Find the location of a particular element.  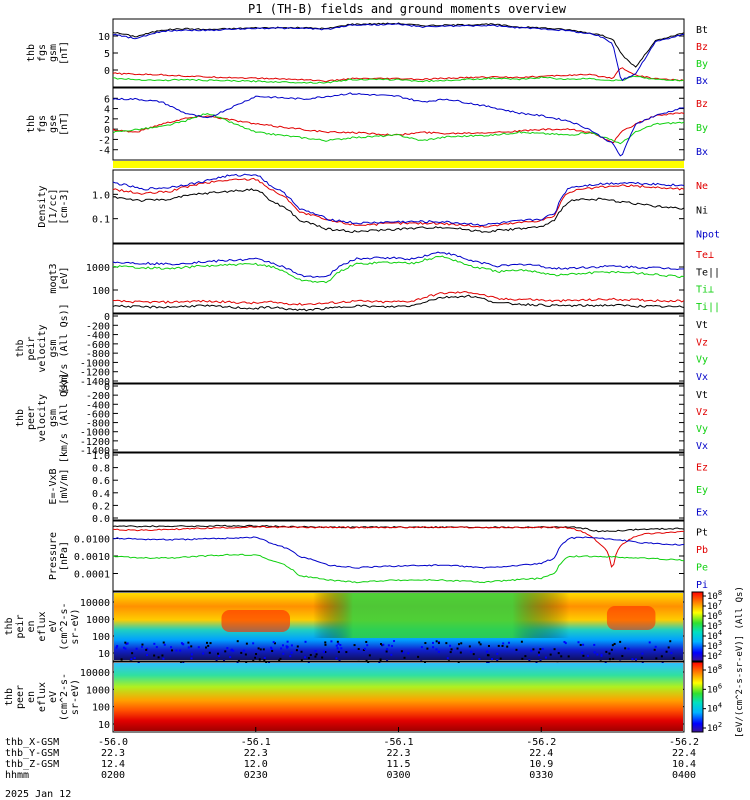

y-tick-label: 10000 is located at coordinates (95, 673).